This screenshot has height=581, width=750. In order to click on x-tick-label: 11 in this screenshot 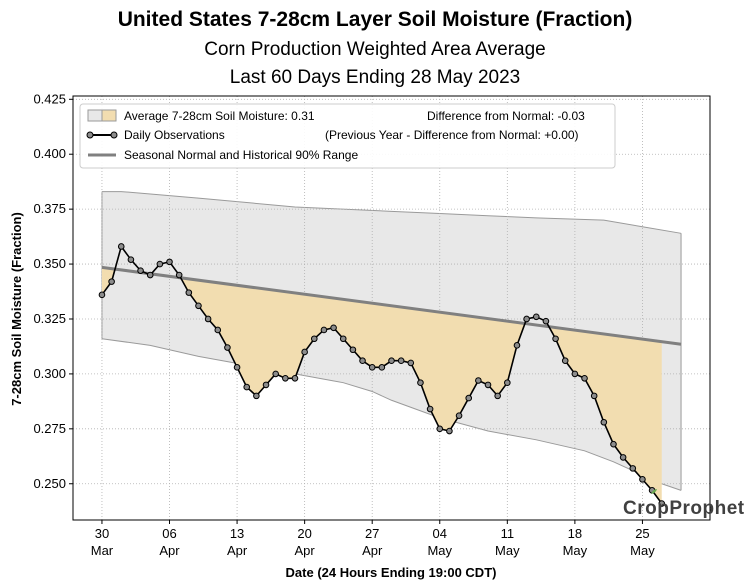, I will do `click(508, 533)`.